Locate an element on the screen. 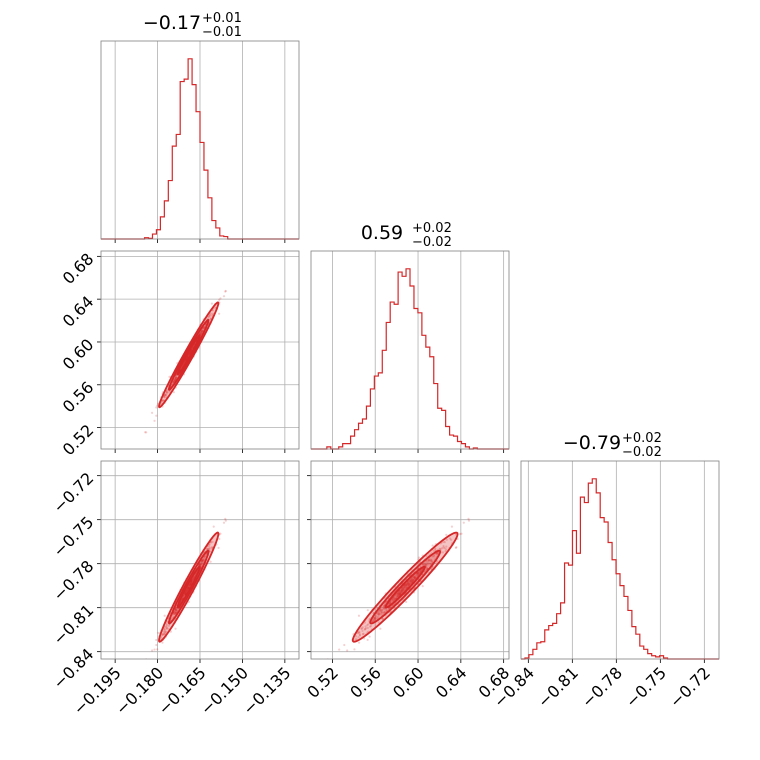  x-tick-label: −0.72 is located at coordinates (690, 687).